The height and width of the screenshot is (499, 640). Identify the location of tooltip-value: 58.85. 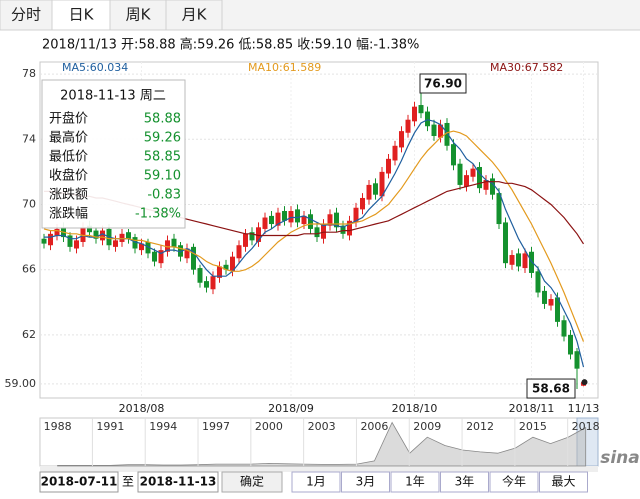
(162, 157).